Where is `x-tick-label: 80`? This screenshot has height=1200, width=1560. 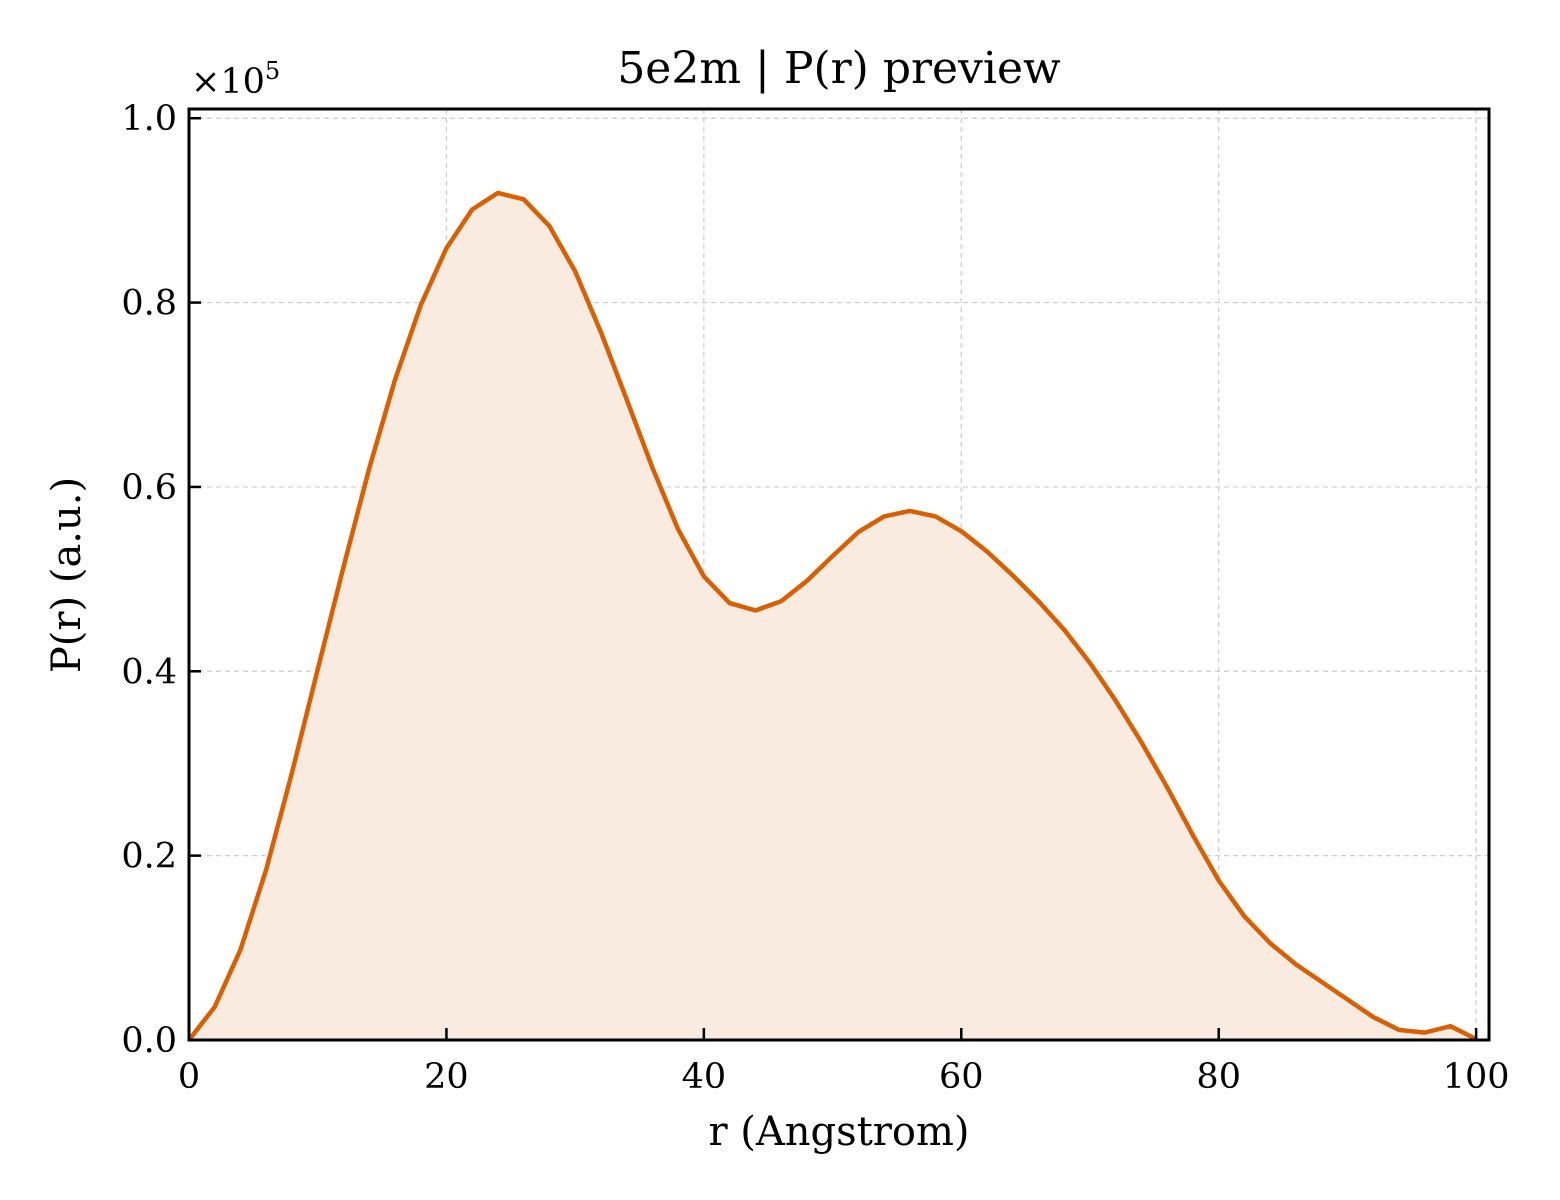 x-tick-label: 80 is located at coordinates (1218, 1077).